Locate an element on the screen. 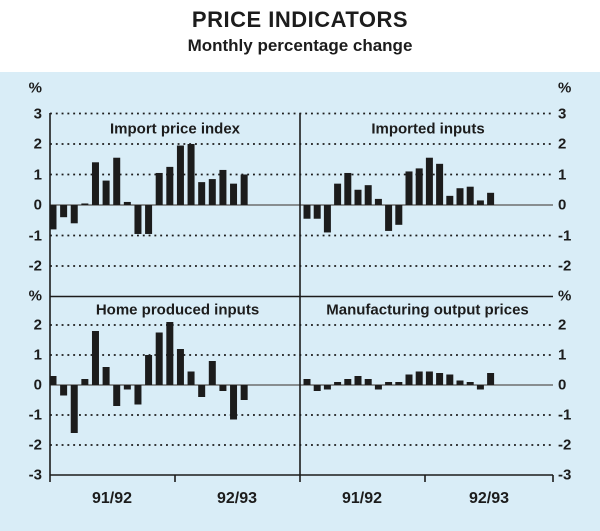 Image resolution: width=600 pixels, height=531 pixels. figure-title: PRICE INDICATORS is located at coordinates (300, 19).